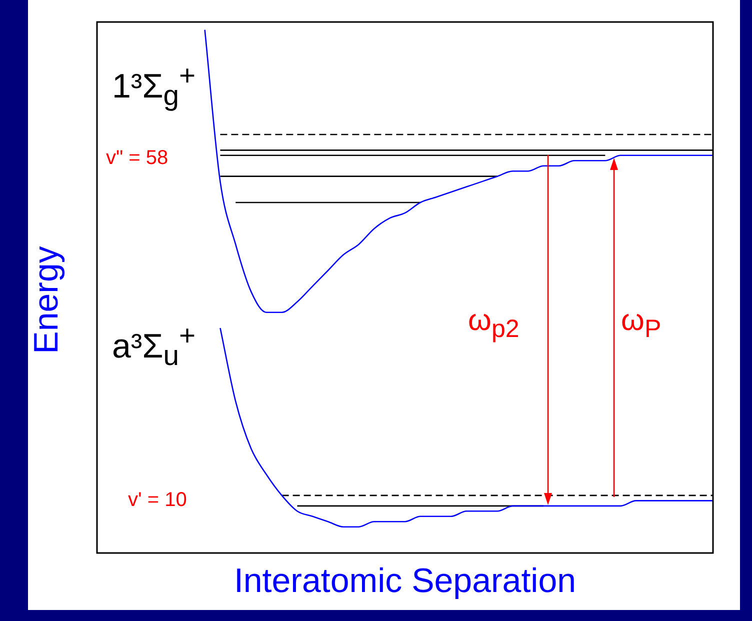 Image resolution: width=752 pixels, height=621 pixels. What do you see at coordinates (137, 158) in the screenshot?
I see `annotation: v" = 58` at bounding box center [137, 158].